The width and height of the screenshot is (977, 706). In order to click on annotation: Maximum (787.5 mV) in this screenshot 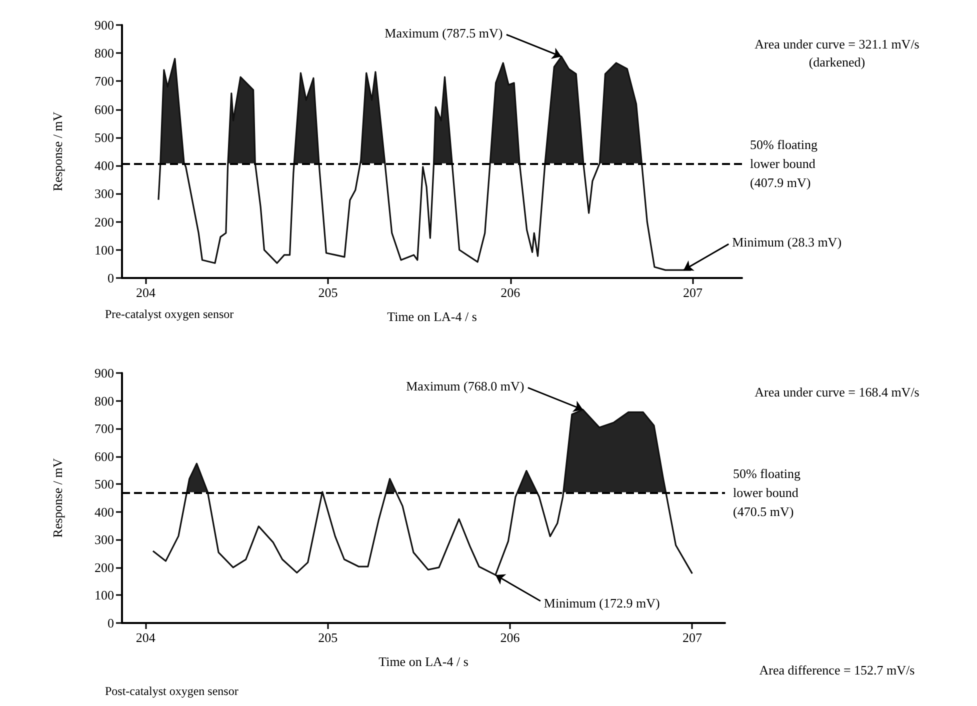, I will do `click(443, 33)`.